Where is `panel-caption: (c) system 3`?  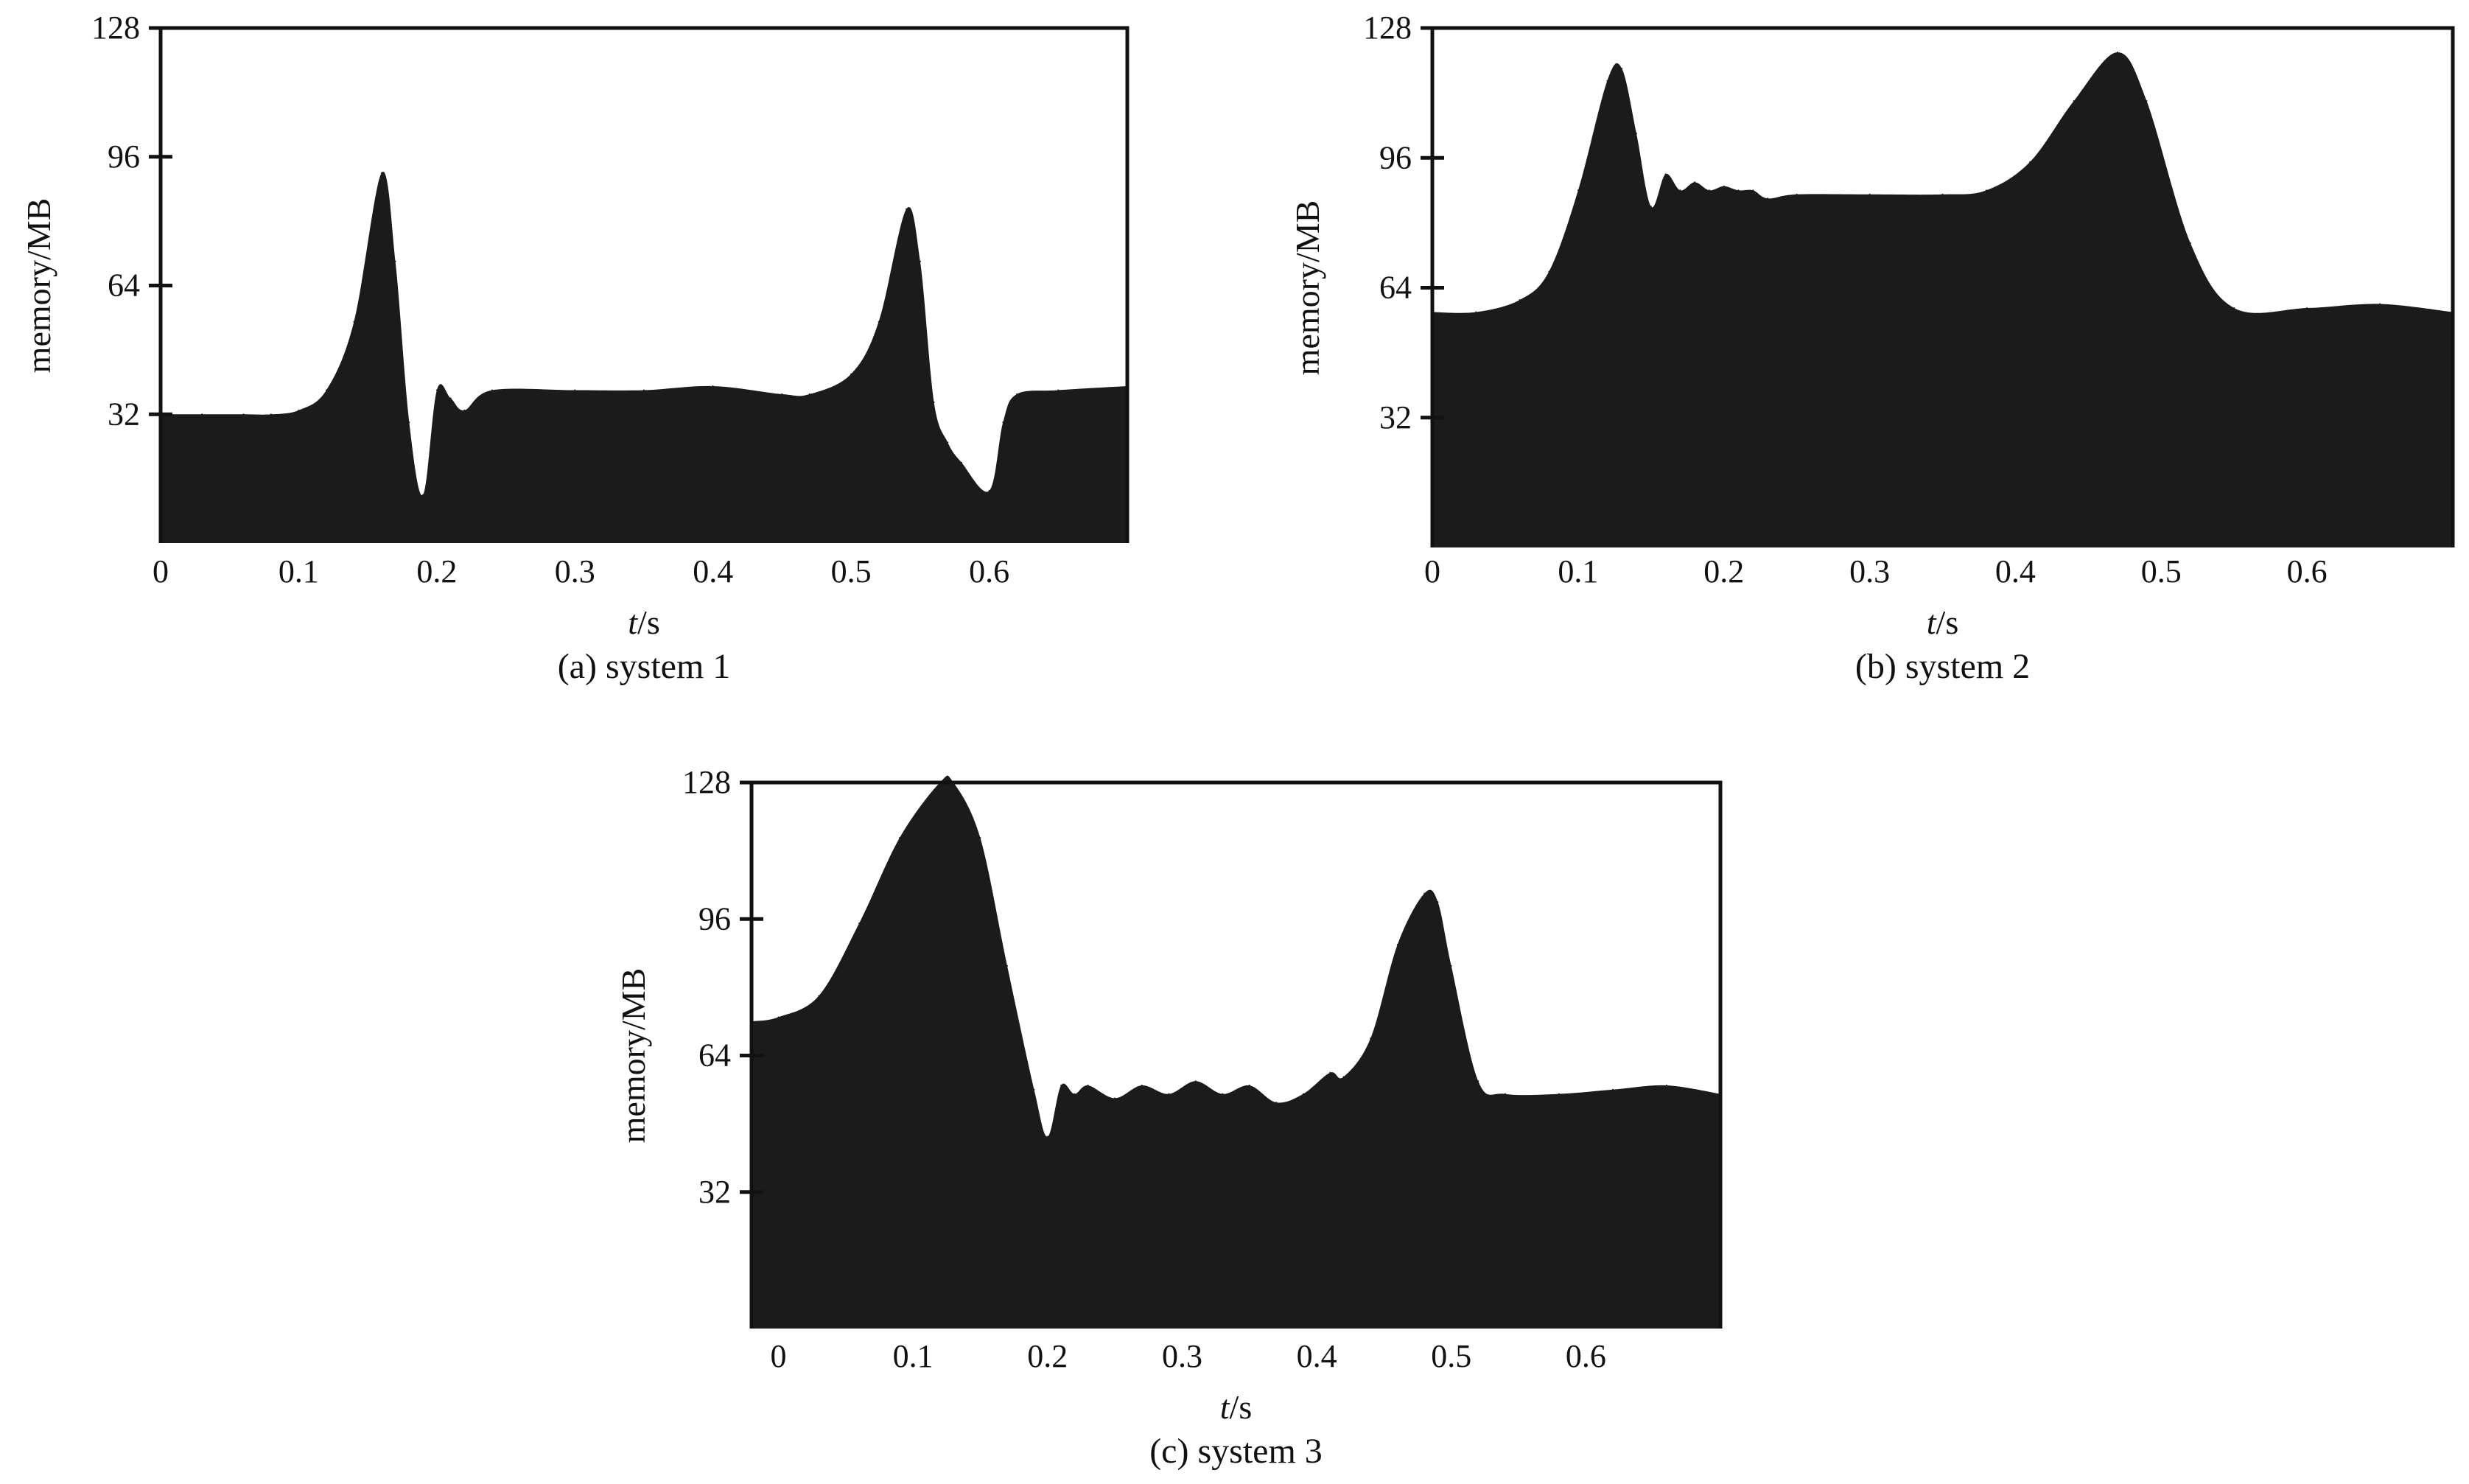
panel-caption: (c) system 3 is located at coordinates (1236, 1451).